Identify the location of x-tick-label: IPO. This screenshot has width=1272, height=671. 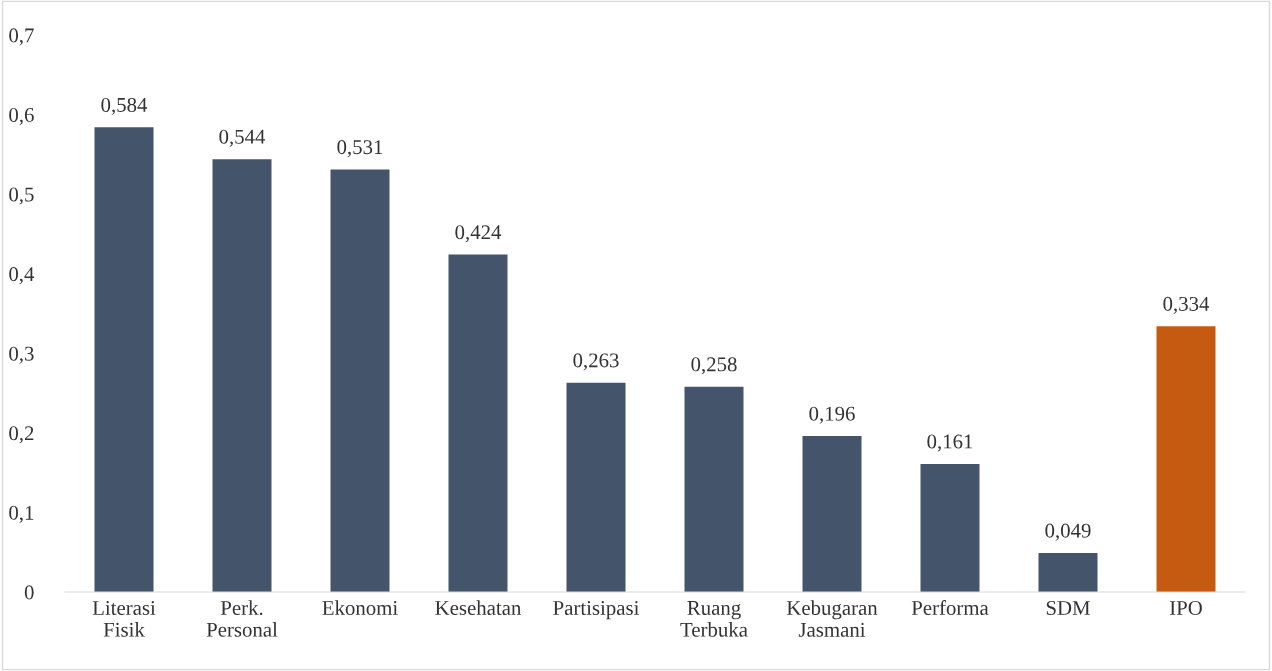
(1185, 607).